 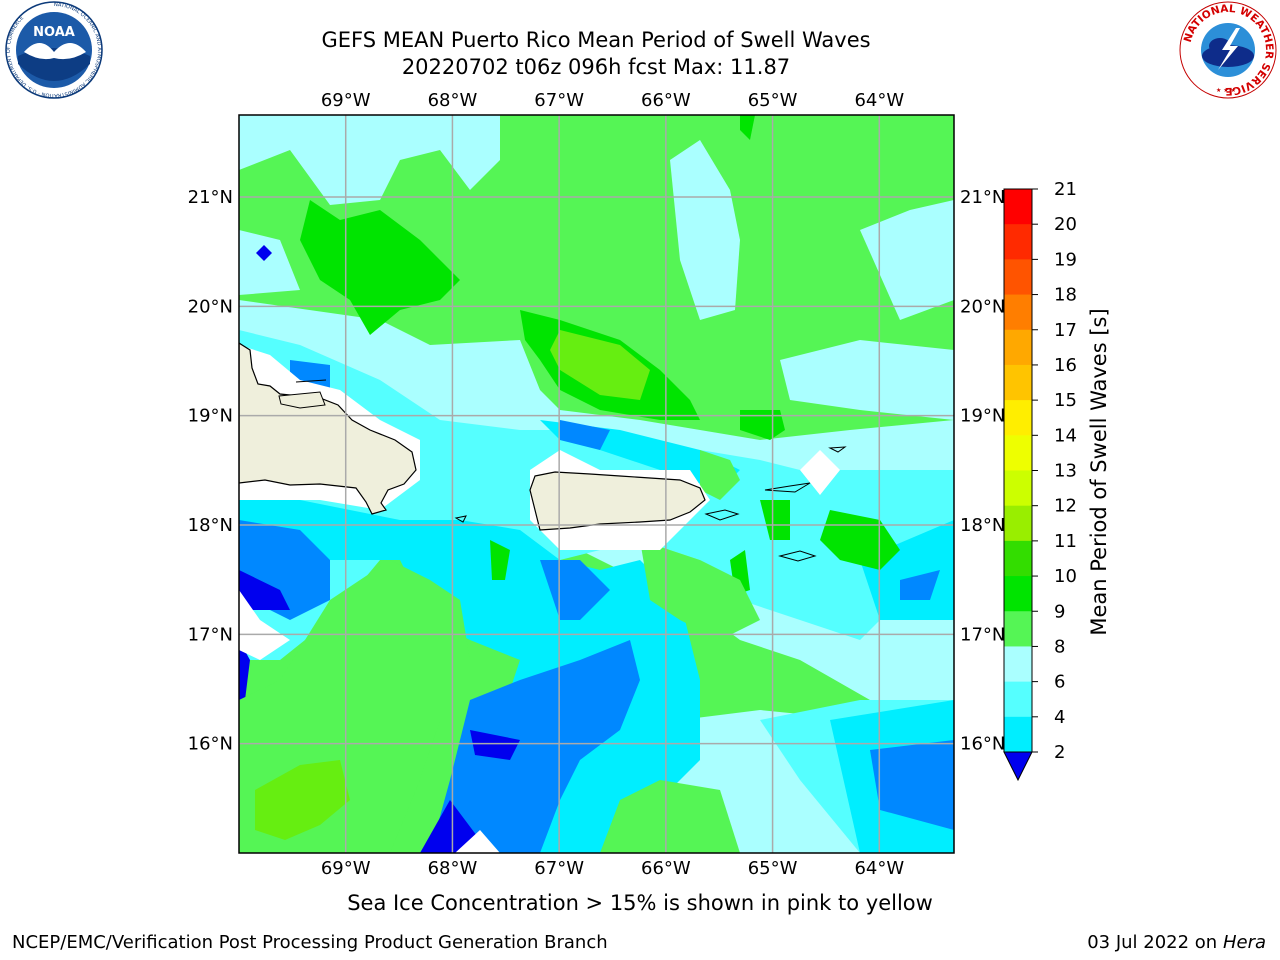 I want to click on nws-logo: NATIONAL WEATHER SERVICE ★ ★ ★, so click(x=1228, y=50).